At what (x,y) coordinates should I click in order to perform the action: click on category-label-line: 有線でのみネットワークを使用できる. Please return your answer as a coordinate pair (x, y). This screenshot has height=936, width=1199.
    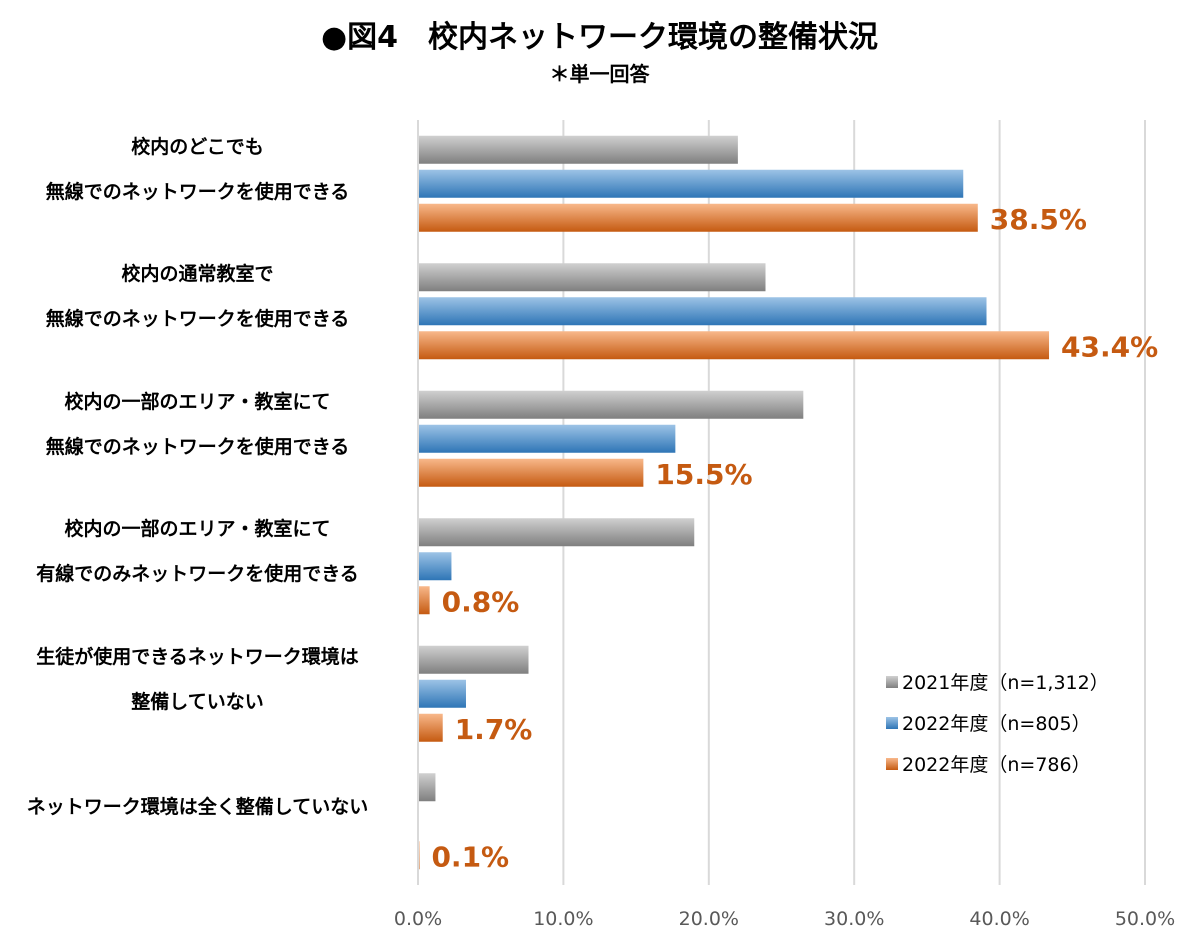
    Looking at the image, I should click on (197, 574).